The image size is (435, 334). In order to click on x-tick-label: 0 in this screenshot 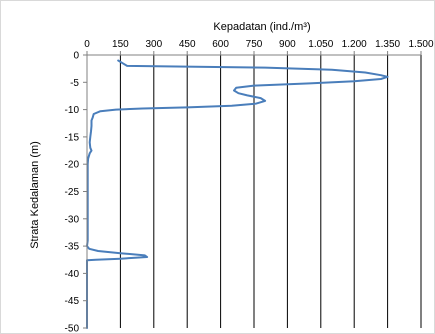, I will do `click(87, 44)`.